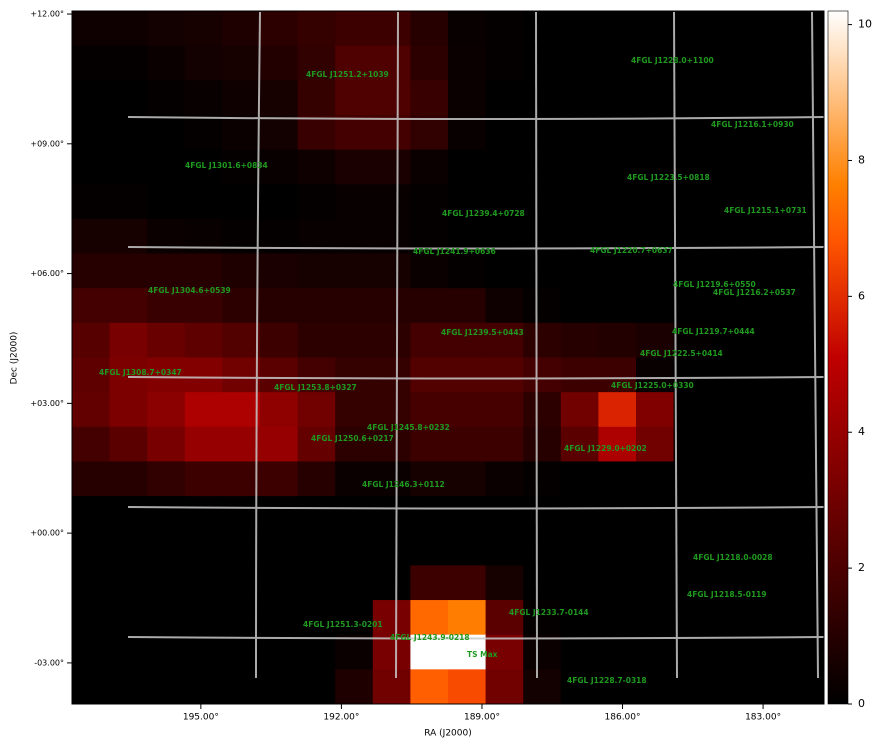 The width and height of the screenshot is (882, 747). Describe the element at coordinates (408, 427) in the screenshot. I see `source-label: 4FGL J1245.8+0232` at that location.